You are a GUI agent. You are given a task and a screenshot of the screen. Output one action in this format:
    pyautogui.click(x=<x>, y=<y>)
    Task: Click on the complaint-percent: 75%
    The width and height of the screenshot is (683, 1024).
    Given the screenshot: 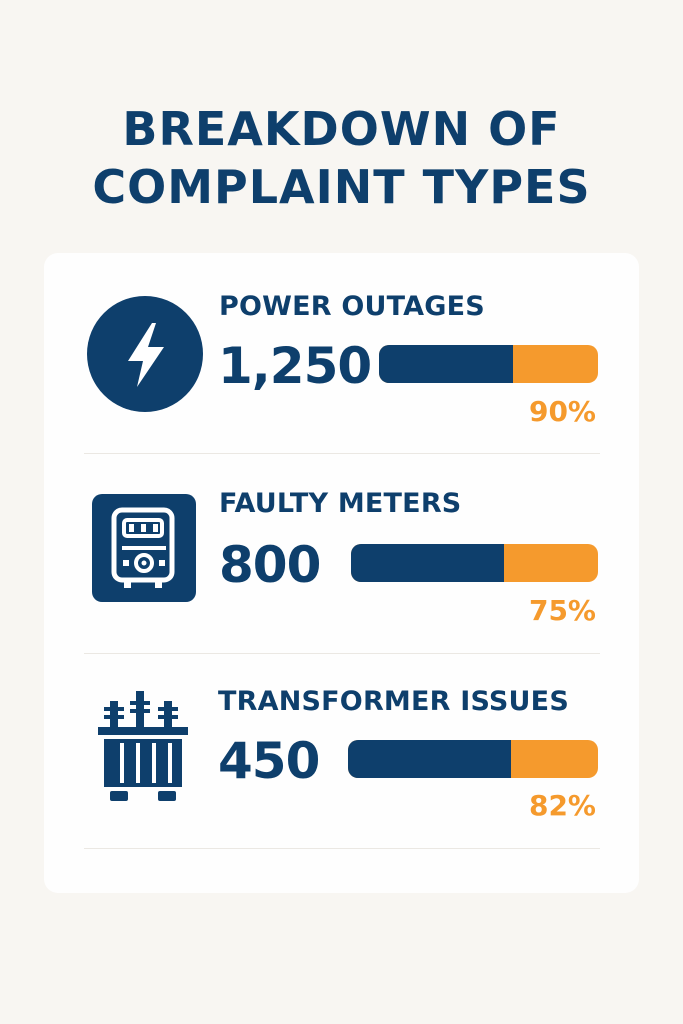 What is the action you would take?
    pyautogui.click(x=562, y=610)
    